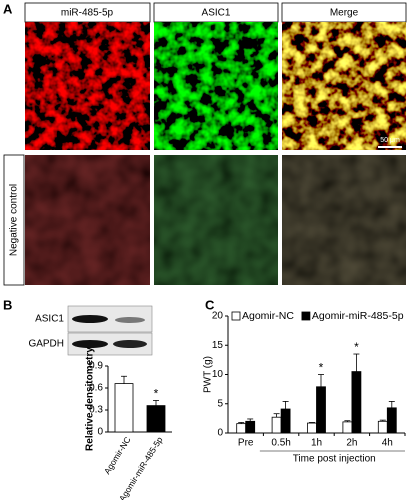 This screenshot has width=408, height=500. What do you see at coordinates (208, 374) in the screenshot?
I see `y-axis-title: PWT (g)` at bounding box center [208, 374].